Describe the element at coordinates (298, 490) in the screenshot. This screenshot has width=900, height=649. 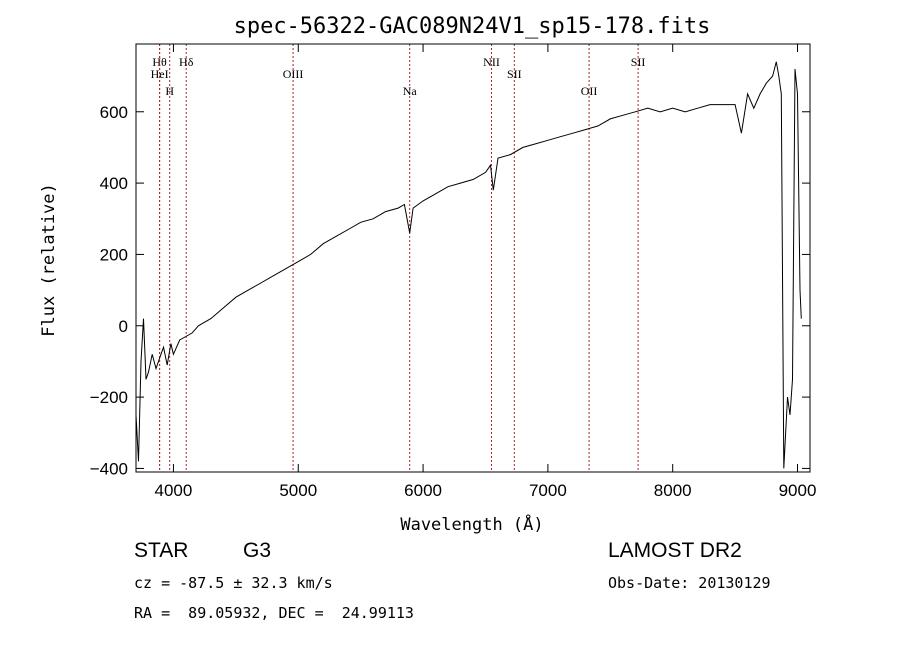
I see `x-tick-label: 5000` at that location.